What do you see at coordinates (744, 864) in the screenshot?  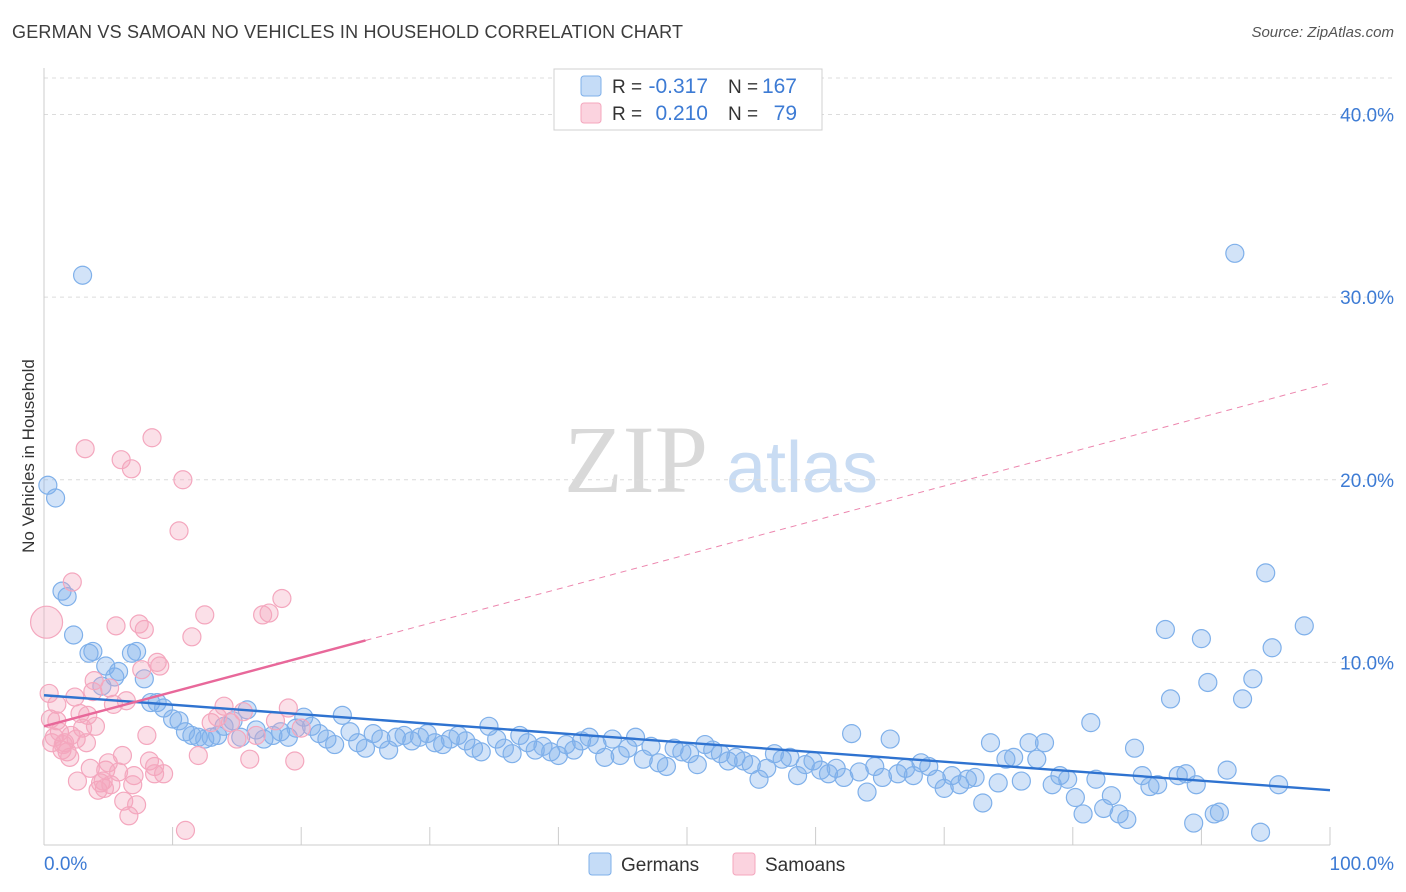 I see `bottom-legend-swatch-samoans` at bounding box center [744, 864].